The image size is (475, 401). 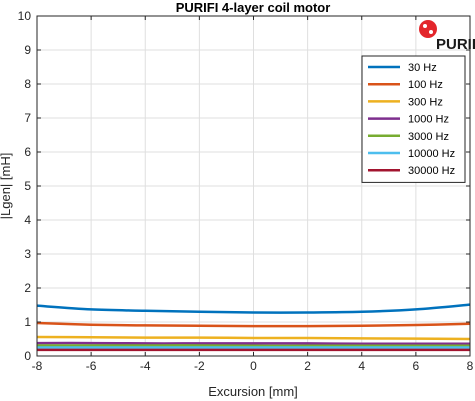 I want to click on x-tick-label: 8, so click(x=470, y=366).